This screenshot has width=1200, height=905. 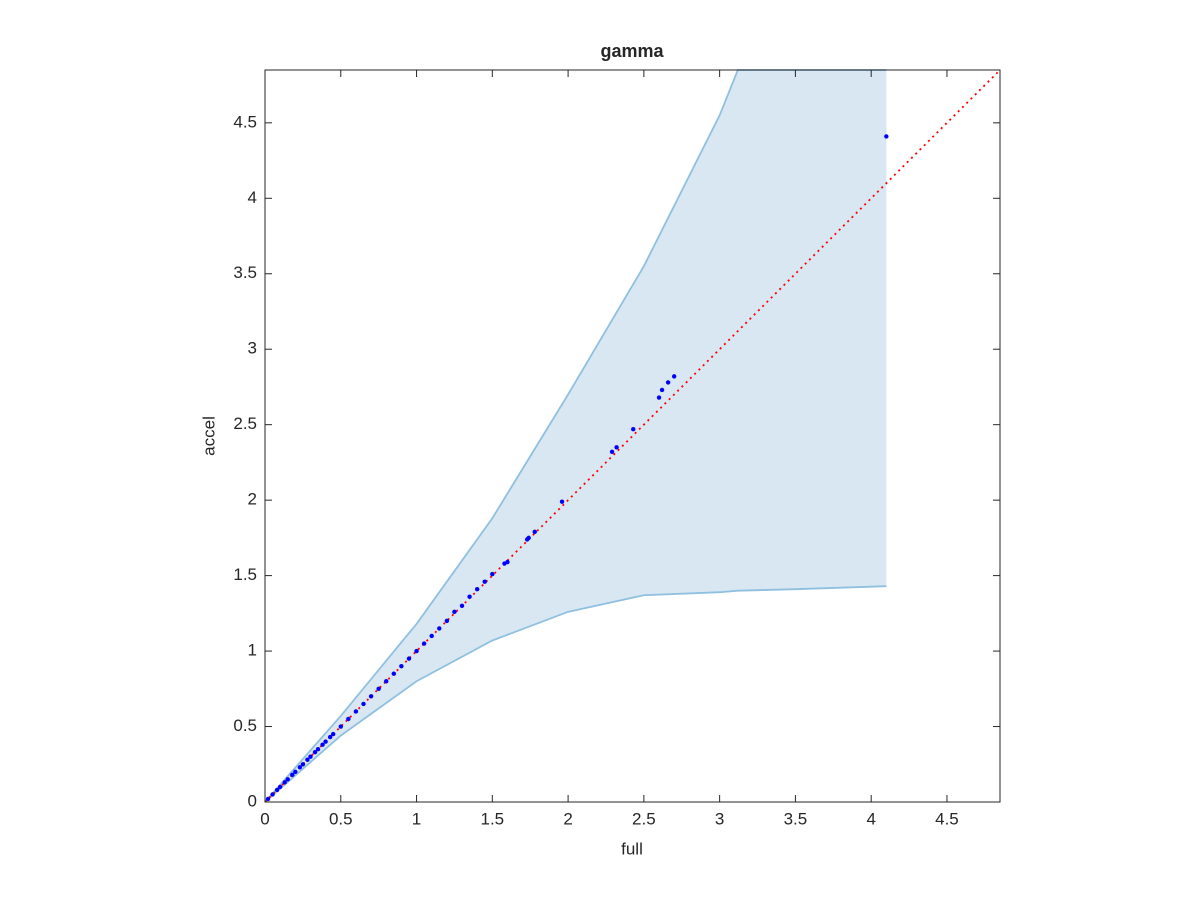 What do you see at coordinates (245, 725) in the screenshot?
I see `y-tick-label: 0.5` at bounding box center [245, 725].